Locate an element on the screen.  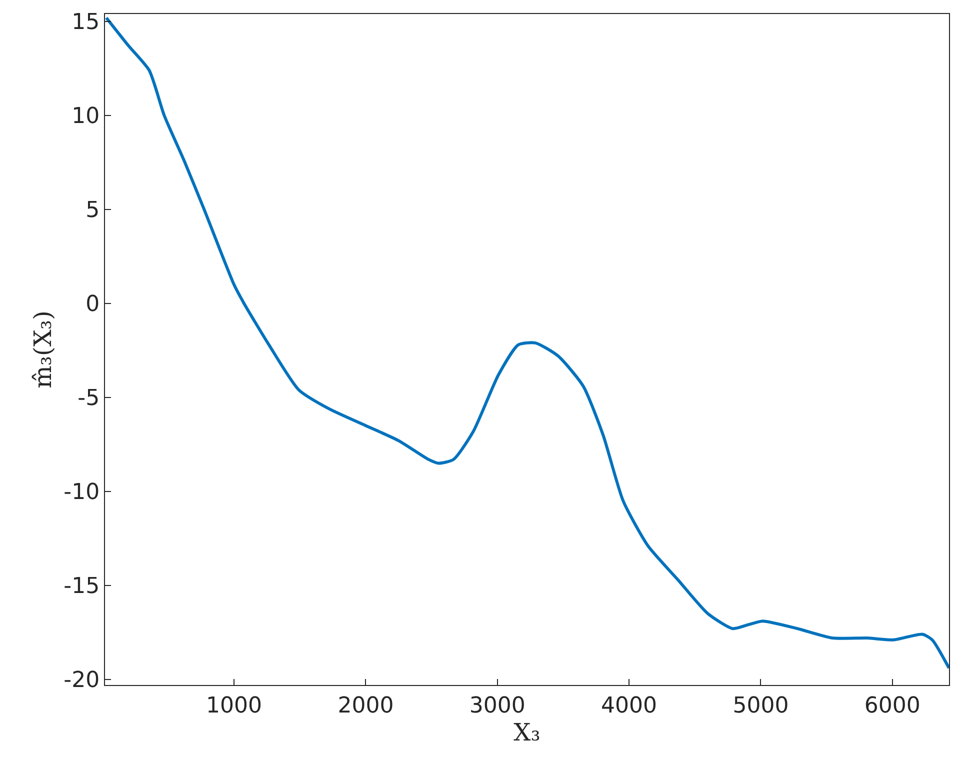
x-tick-label: 2000 is located at coordinates (366, 705).